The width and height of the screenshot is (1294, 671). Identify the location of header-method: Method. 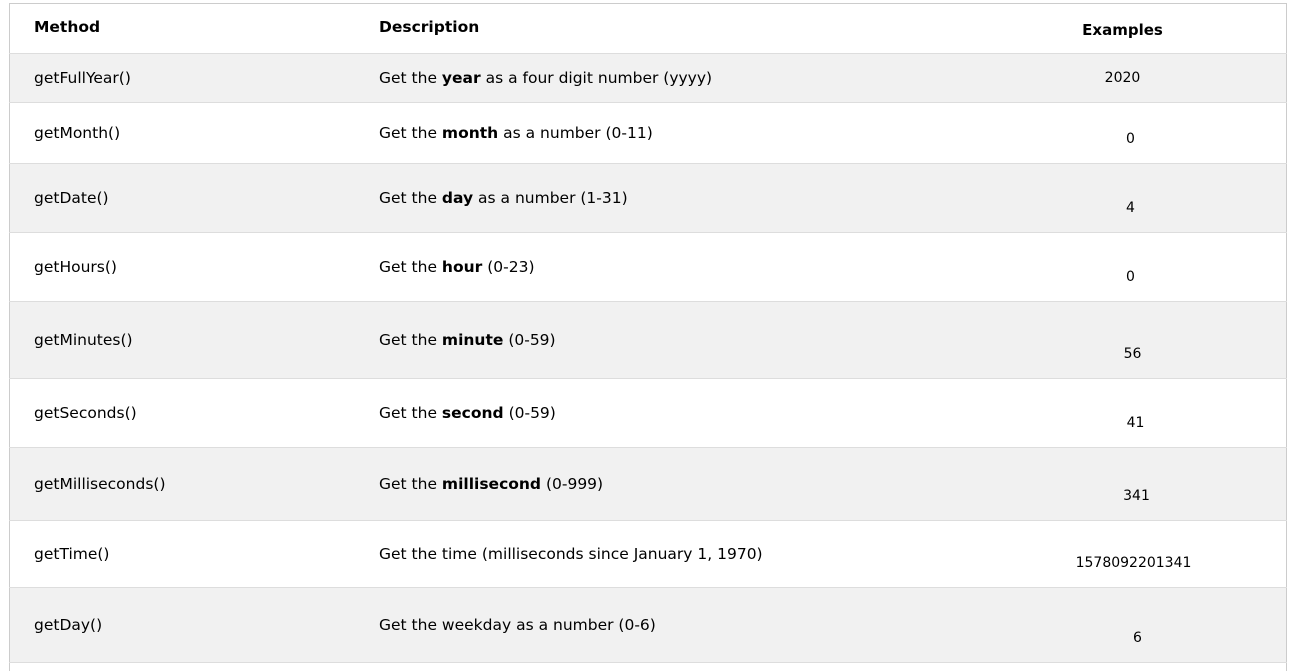
(183, 29).